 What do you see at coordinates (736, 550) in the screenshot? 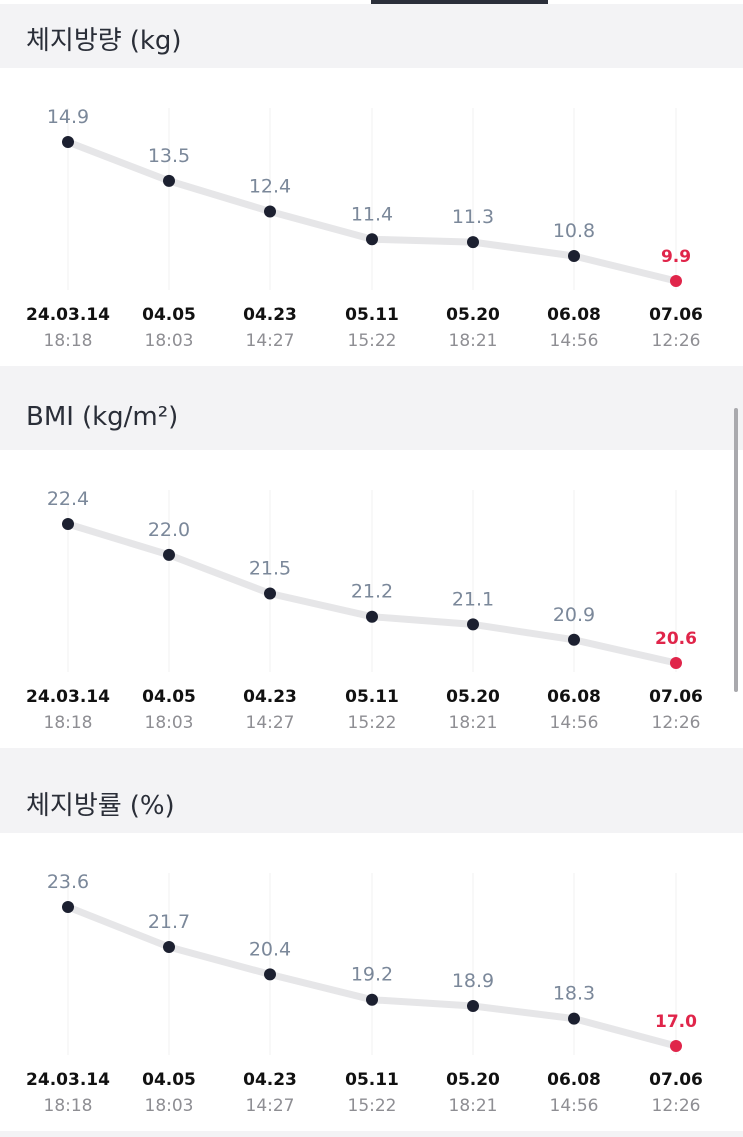
I see `vertical-scrollbar` at bounding box center [736, 550].